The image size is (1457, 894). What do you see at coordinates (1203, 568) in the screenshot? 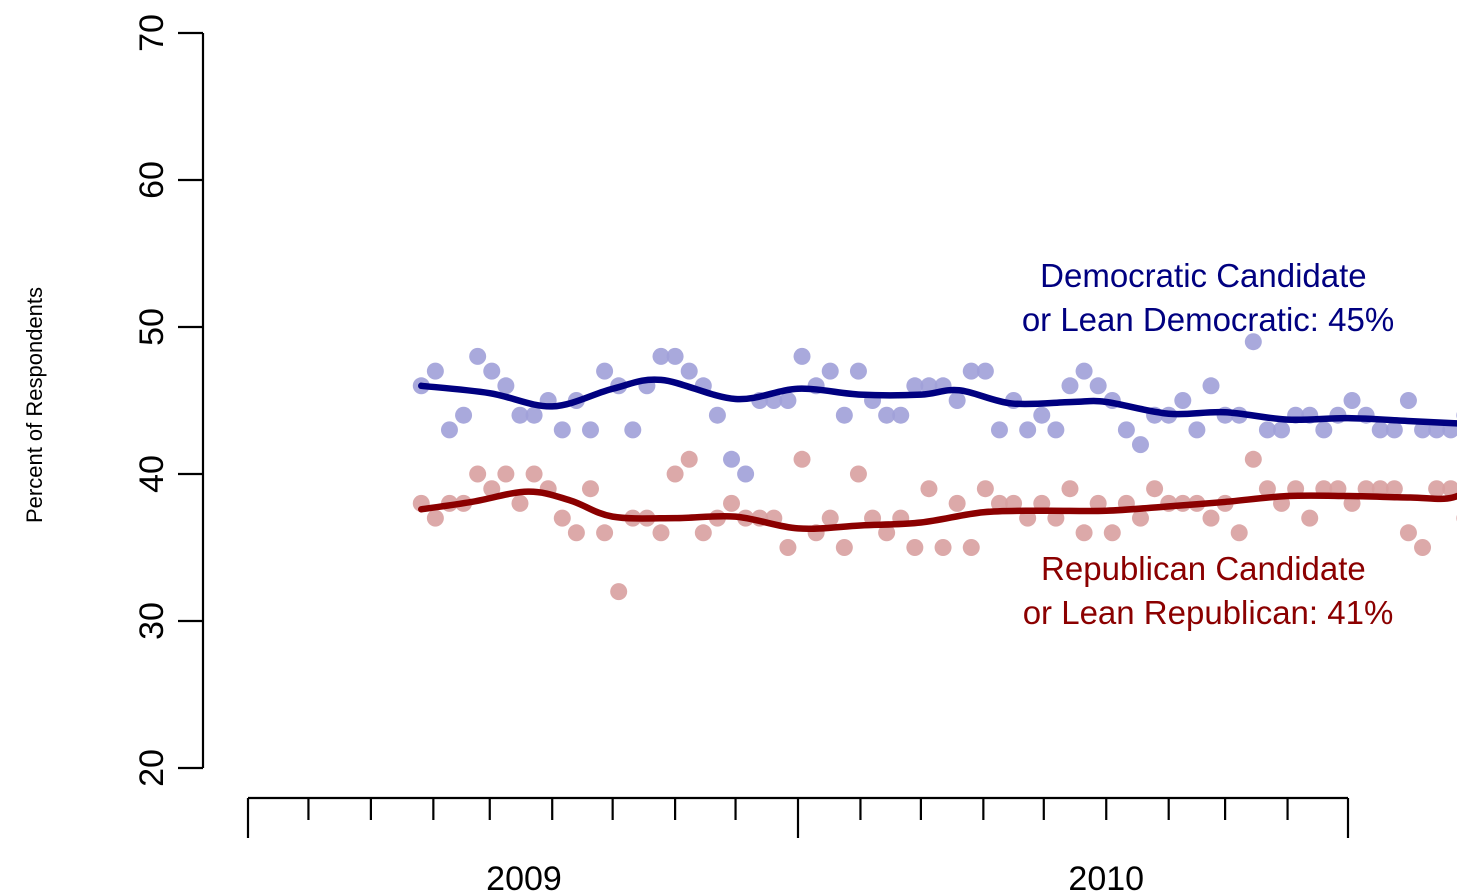
I see `rep-label-line-1: Republican Candidate` at bounding box center [1203, 568].